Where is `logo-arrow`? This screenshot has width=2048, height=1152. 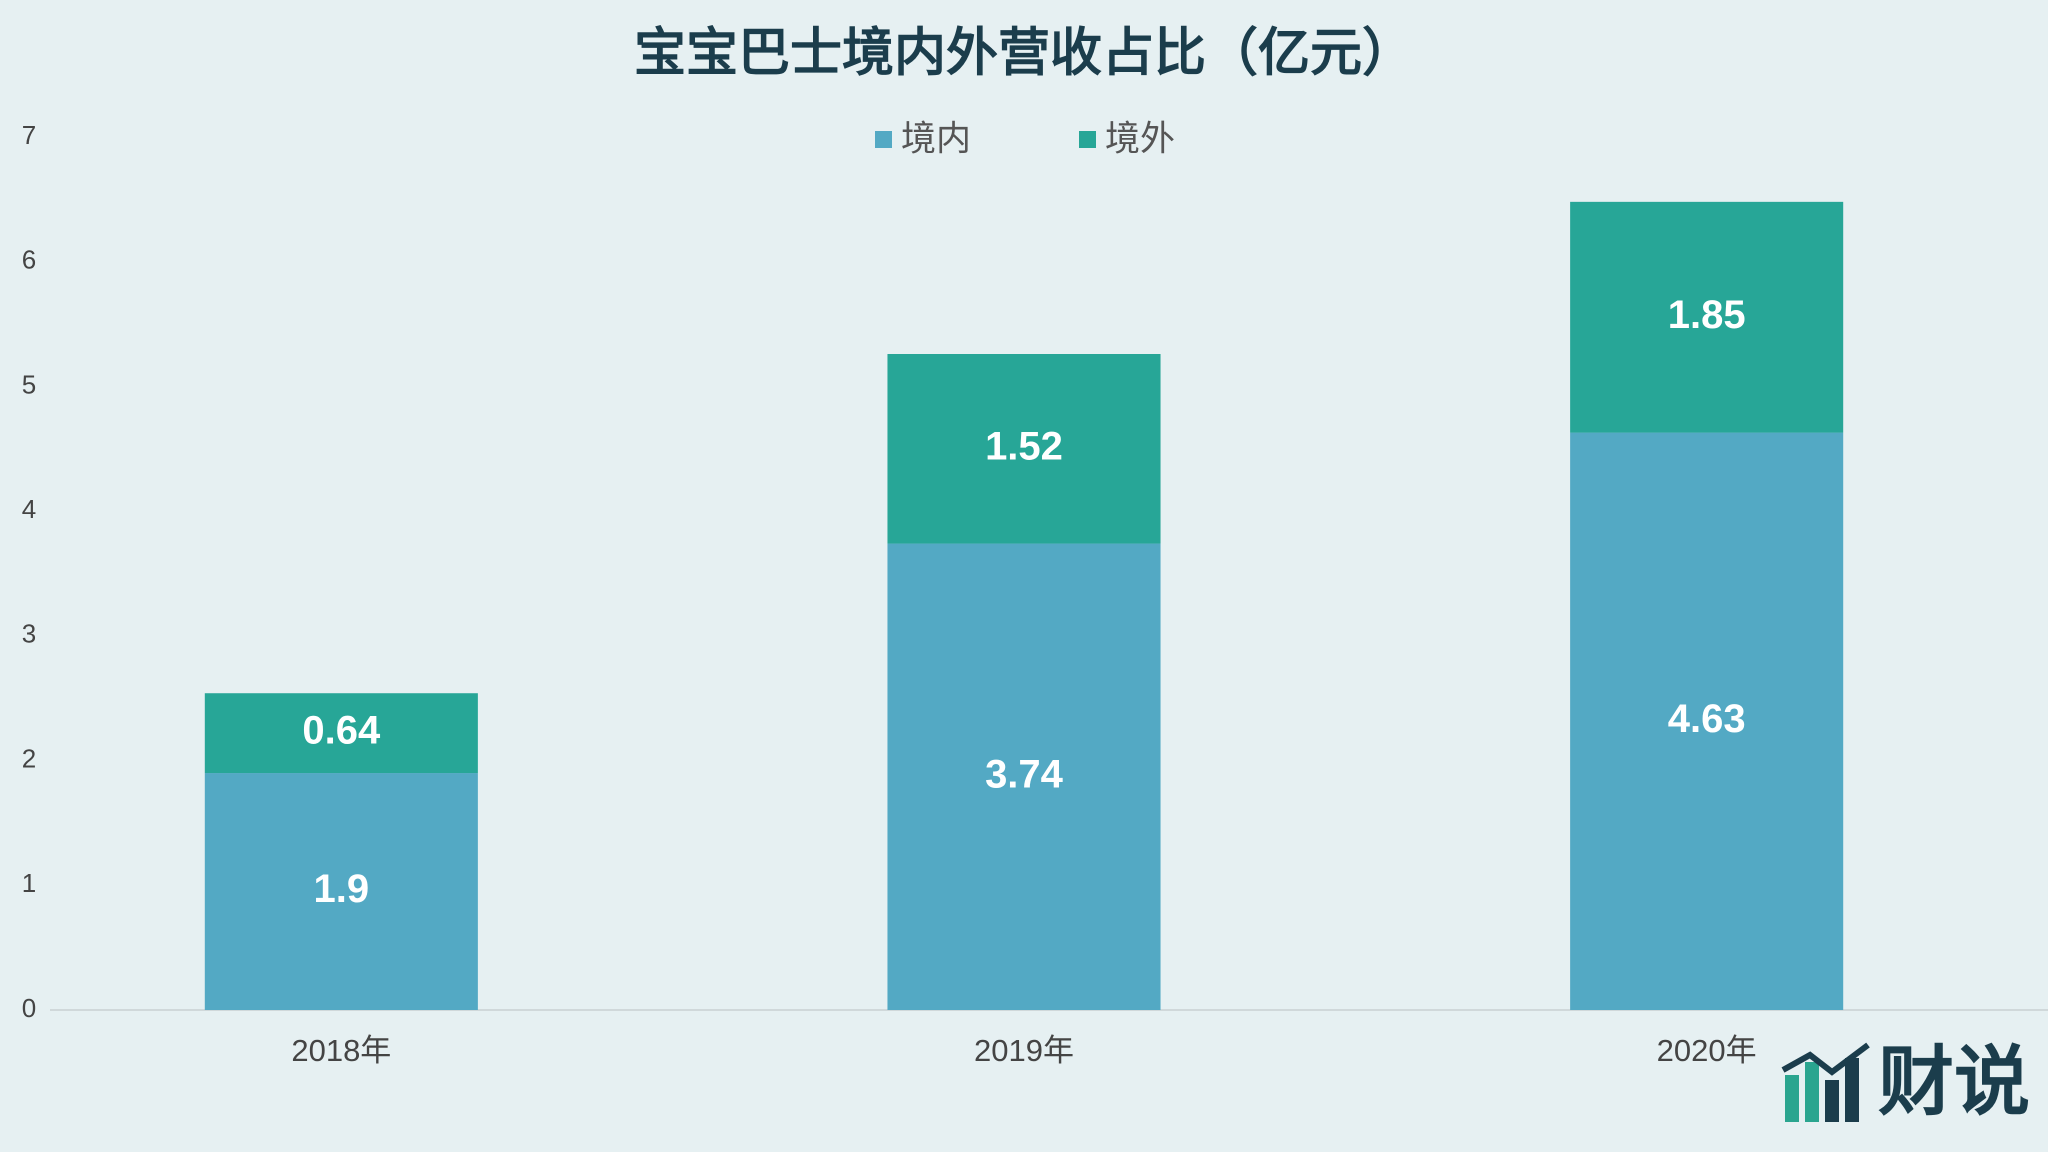
logo-arrow is located at coordinates (1825, 1059).